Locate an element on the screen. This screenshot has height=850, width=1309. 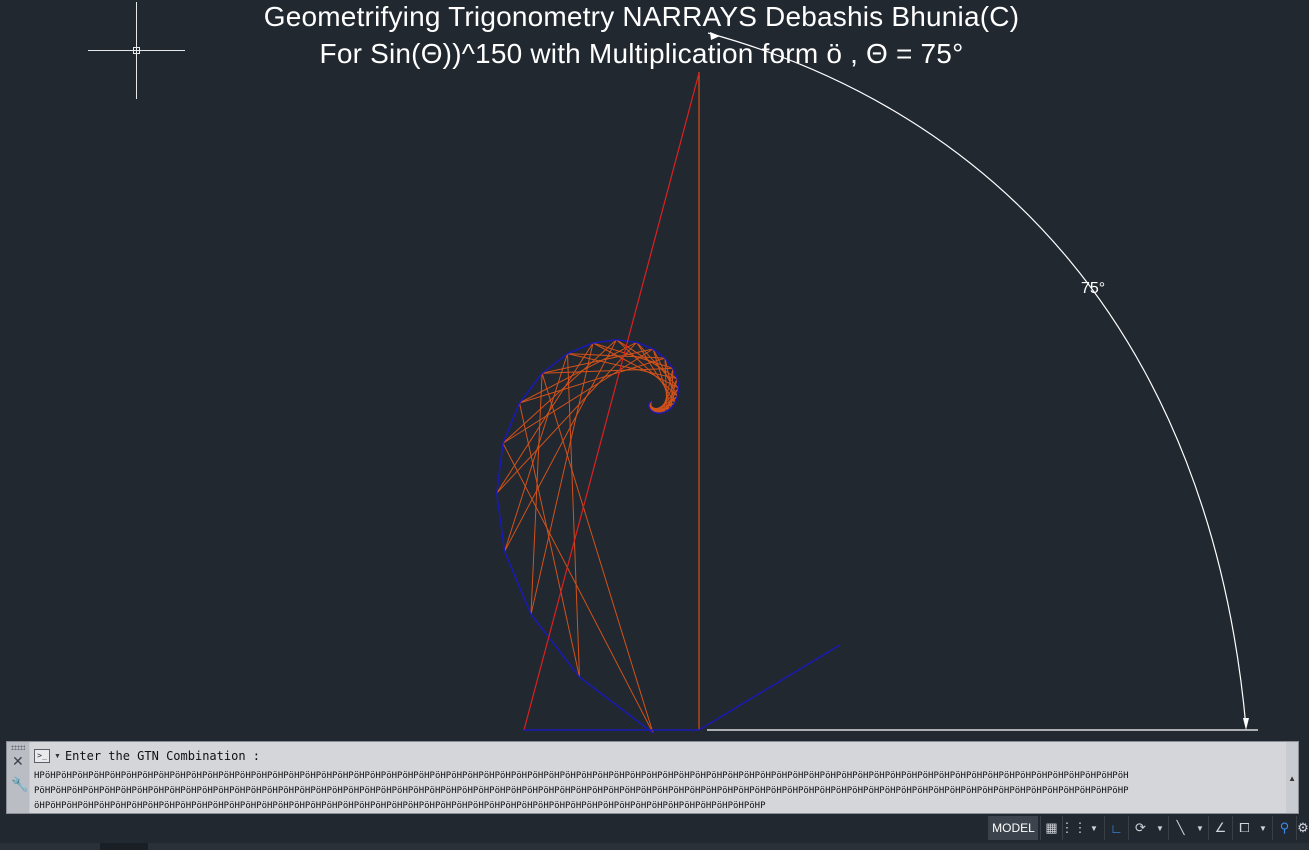
grip-dots-icon is located at coordinates (18, 747).